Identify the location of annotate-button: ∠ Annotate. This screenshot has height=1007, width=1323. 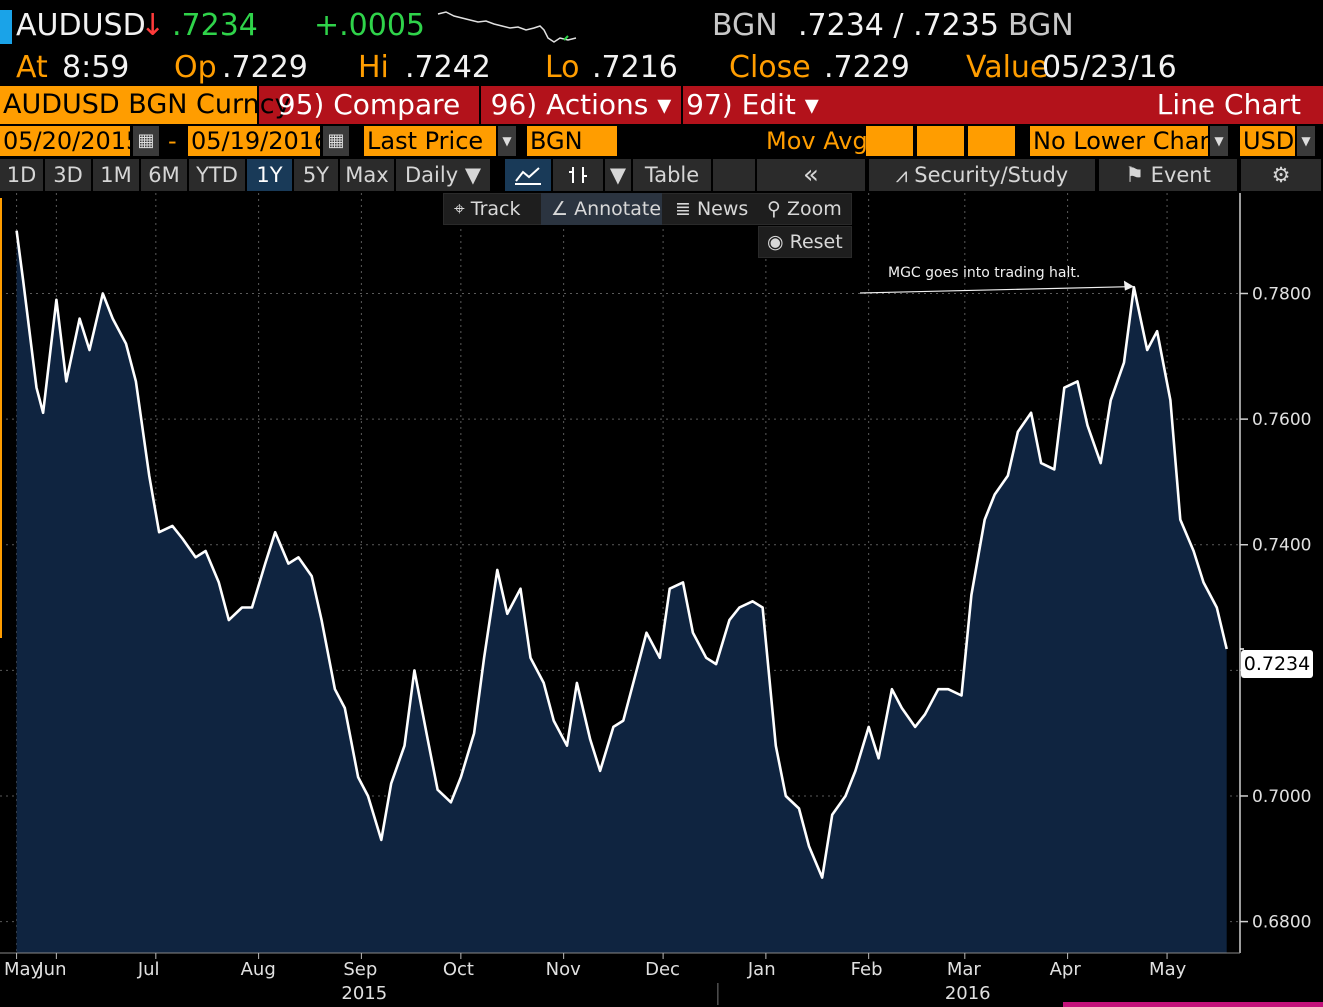
(601, 209).